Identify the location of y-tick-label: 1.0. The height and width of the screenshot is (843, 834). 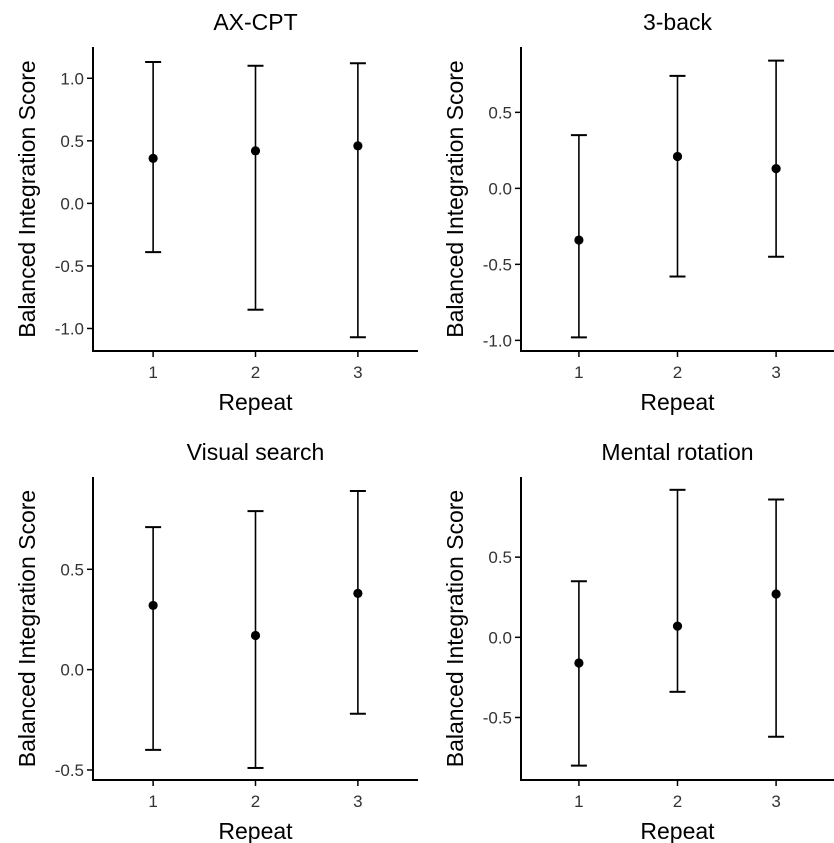
(72, 78).